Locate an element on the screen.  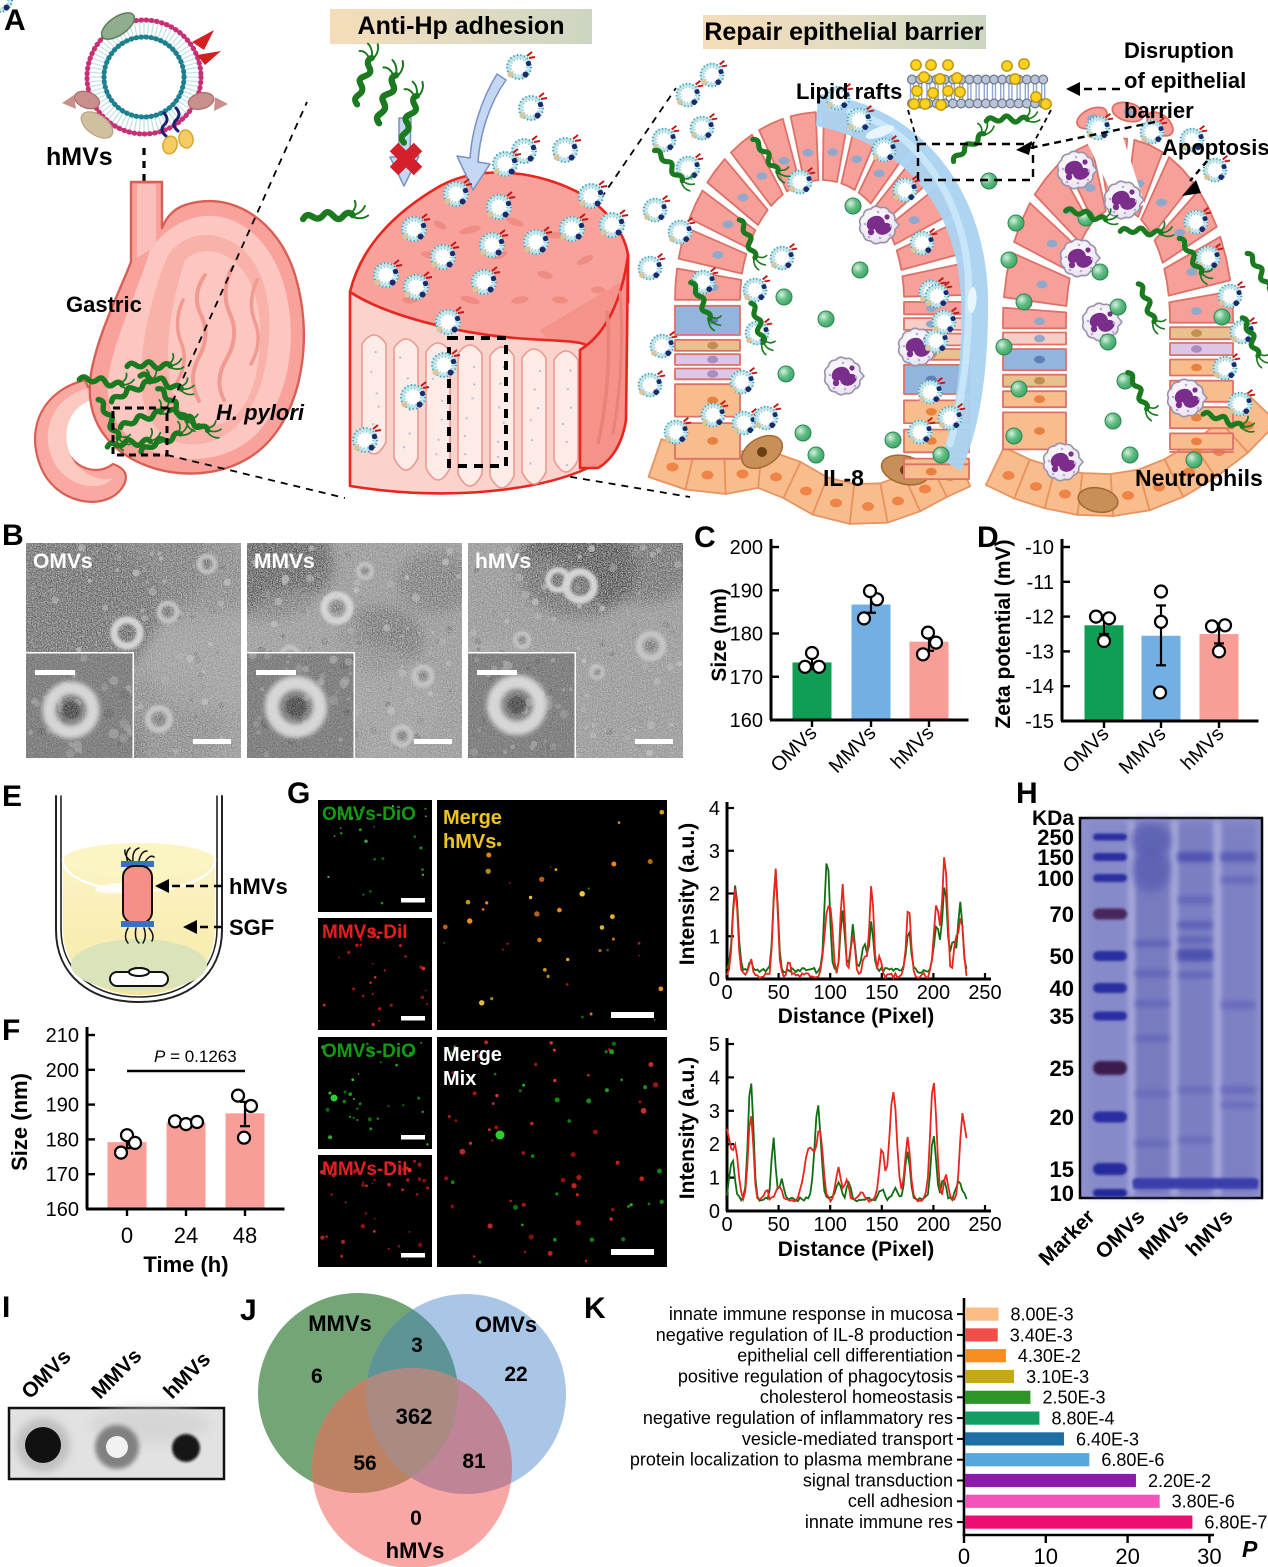
svg-text: -14 is located at coordinates (1039, 687).